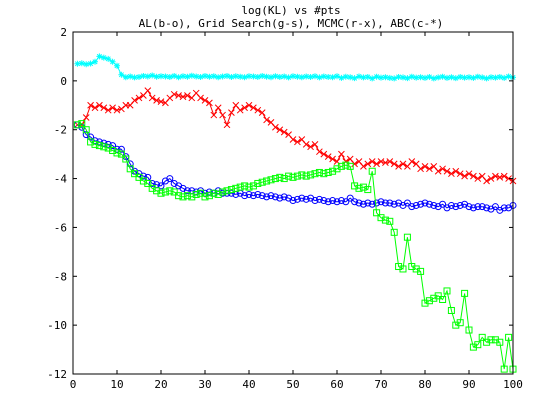 The width and height of the screenshot is (560, 420). What do you see at coordinates (248, 384) in the screenshot?
I see `x-tick-label: 40` at bounding box center [248, 384].